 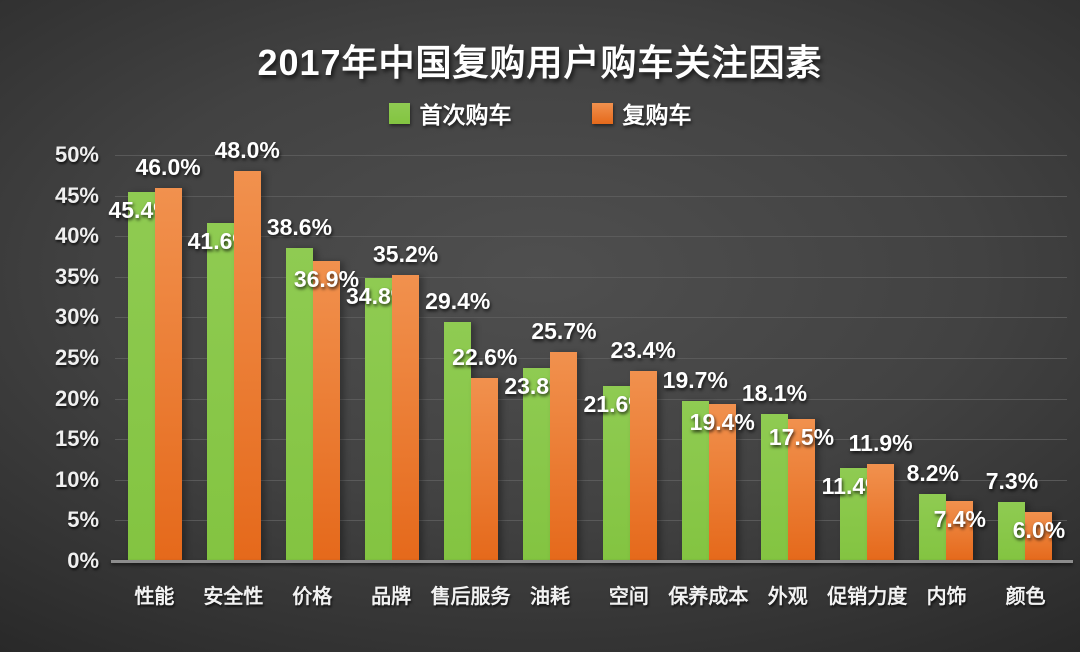 What do you see at coordinates (537, 464) in the screenshot?
I see `bar-first-purchase: 23.8%` at bounding box center [537, 464].